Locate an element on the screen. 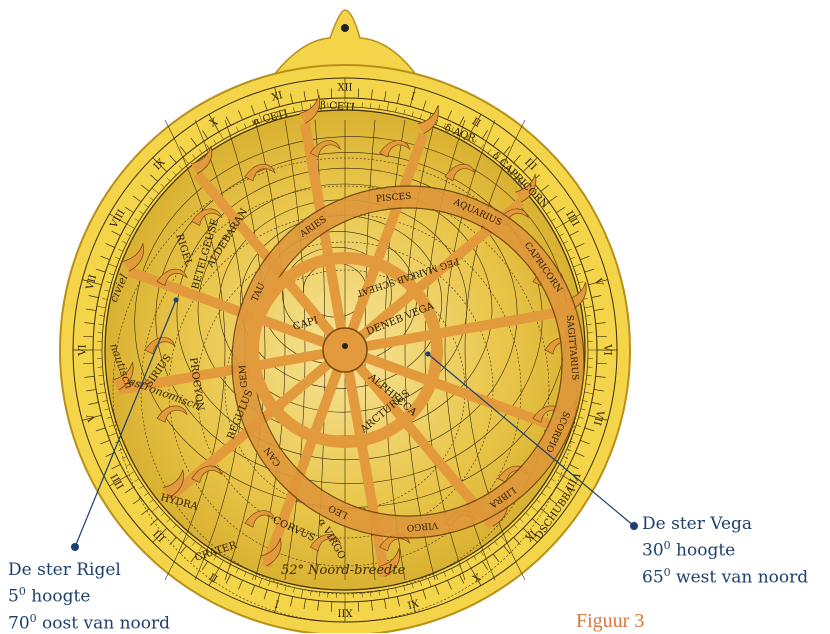  center-boss is located at coordinates (345, 350).